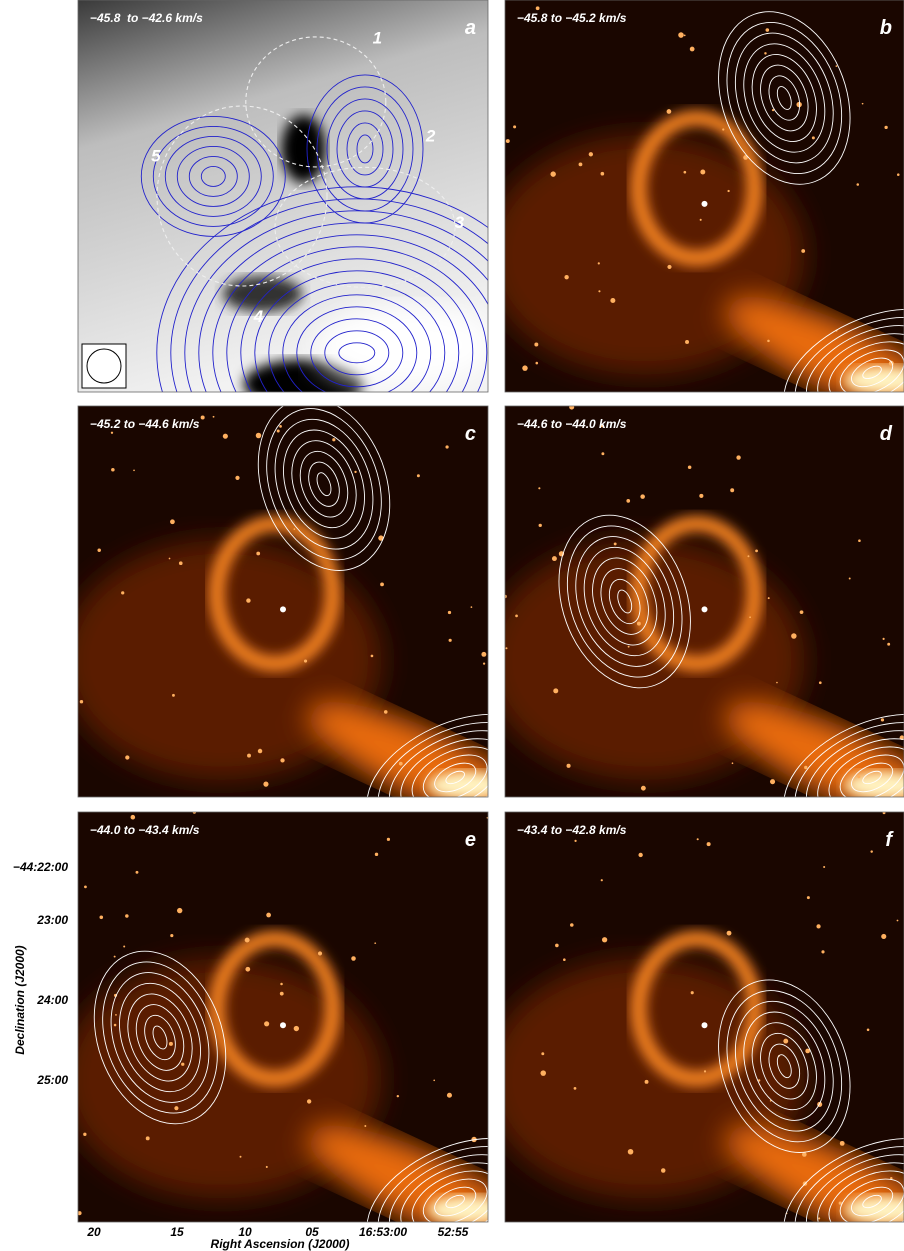  What do you see at coordinates (146, 18) in the screenshot?
I see `velocity-label: −45.8 to −42.6 km/s` at bounding box center [146, 18].